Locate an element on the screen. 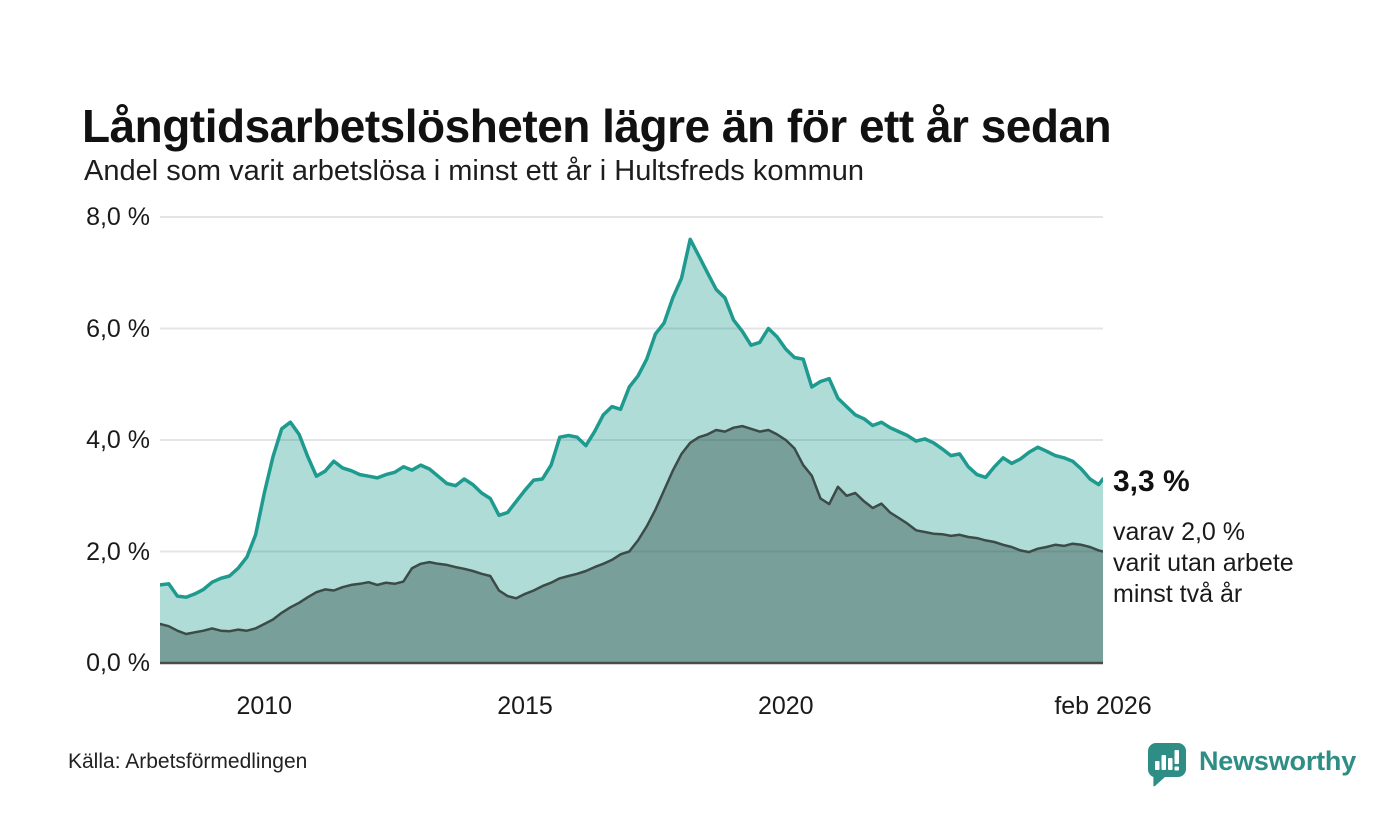  y-tick-label: 6,0 % is located at coordinates (118, 328).